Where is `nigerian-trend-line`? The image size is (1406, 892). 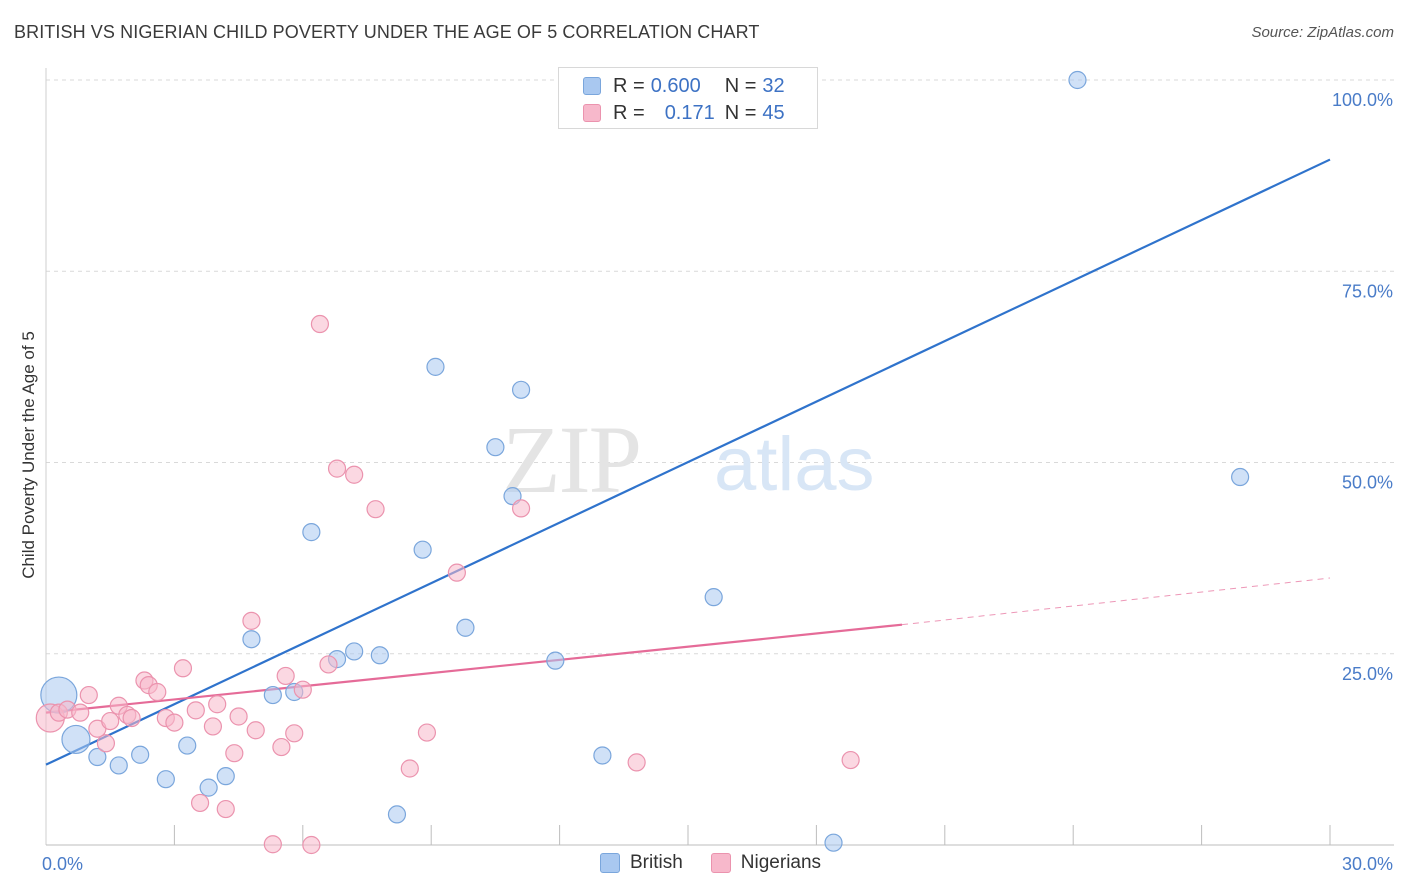
nigerian-trend-line is located at coordinates (474, 668).